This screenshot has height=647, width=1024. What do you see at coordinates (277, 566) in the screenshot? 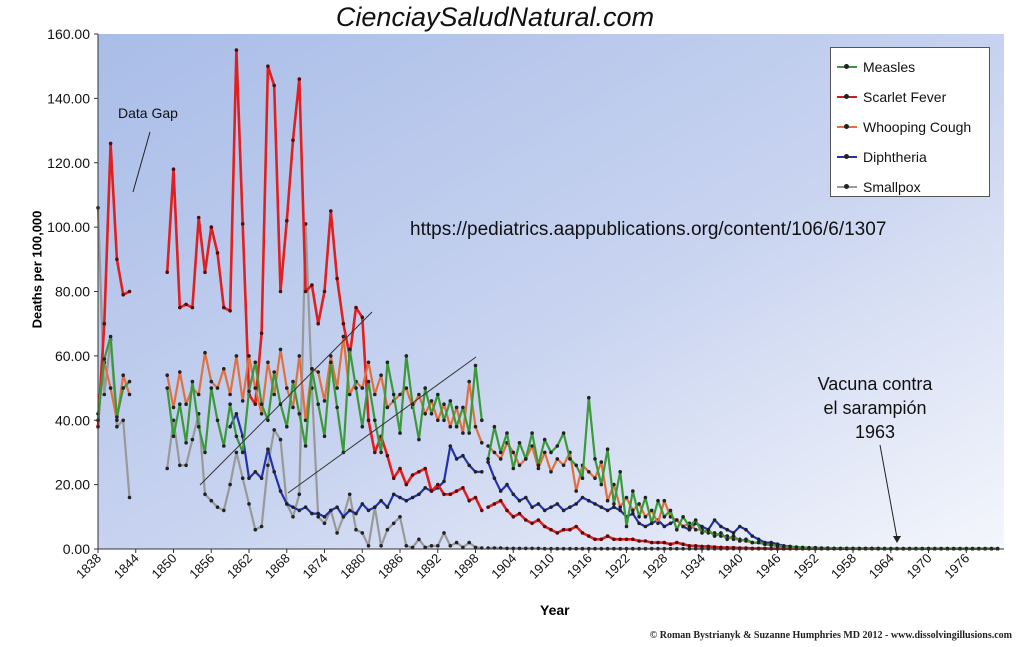
I see `x-tick-label: 1868` at bounding box center [277, 566].